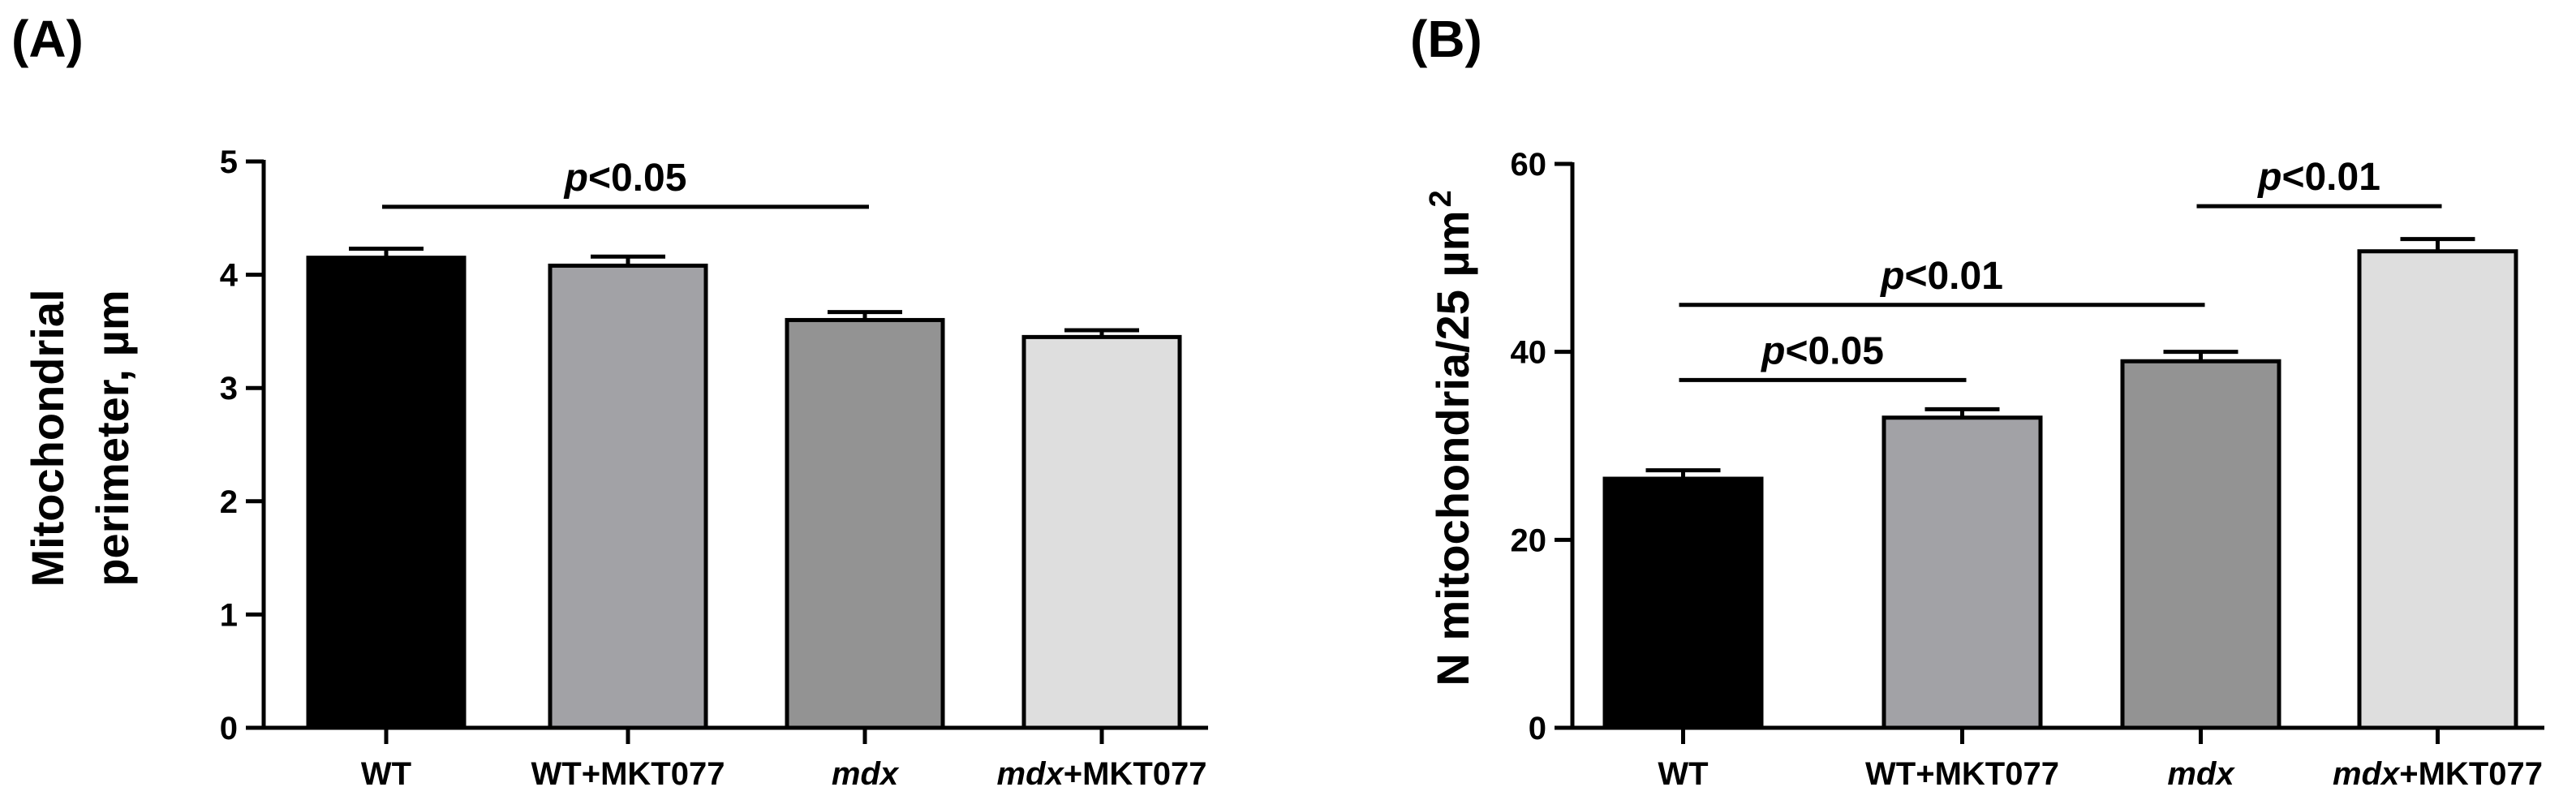  What do you see at coordinates (1529, 165) in the screenshot?
I see `y-tick-label: 60` at bounding box center [1529, 165].